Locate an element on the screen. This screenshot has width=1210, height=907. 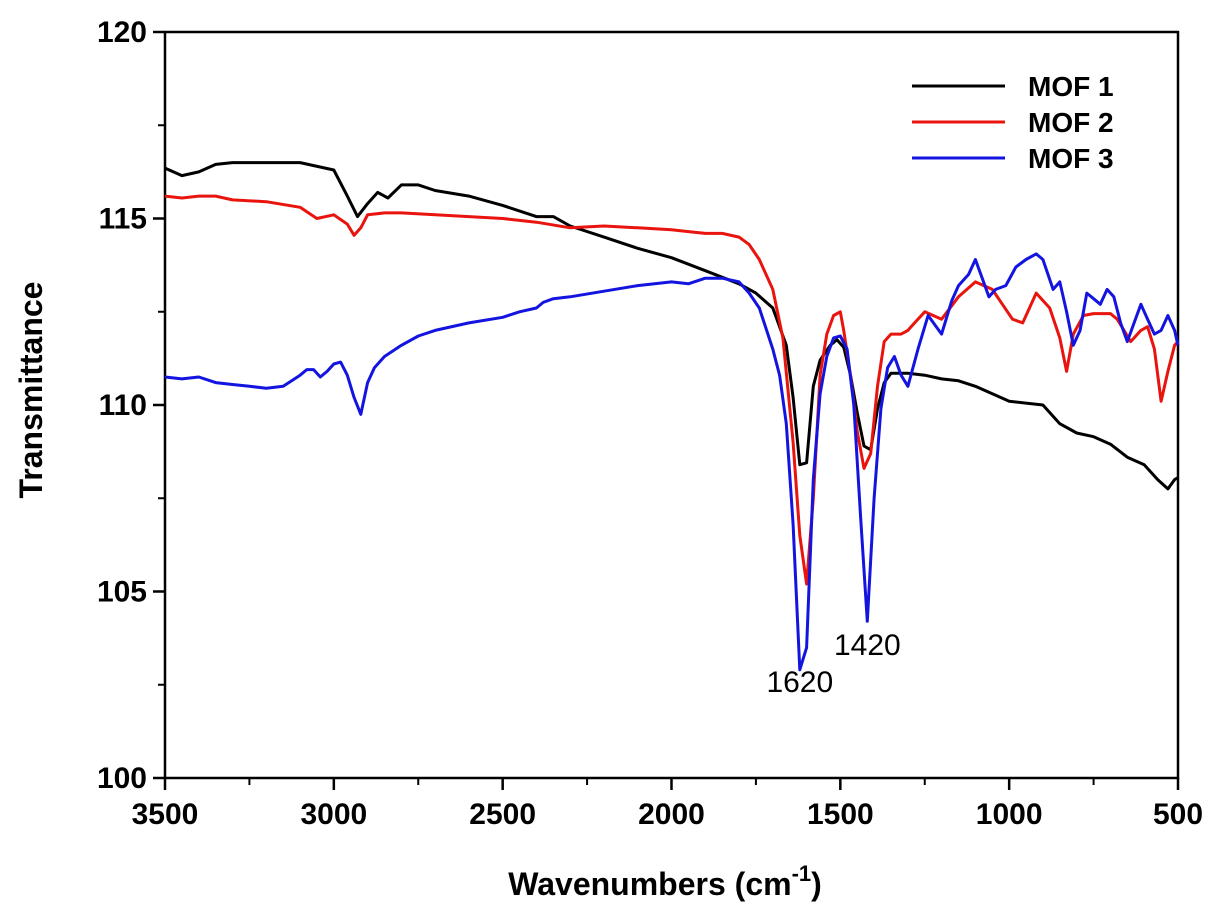
x-tick-label: 2000 is located at coordinates (671, 814).